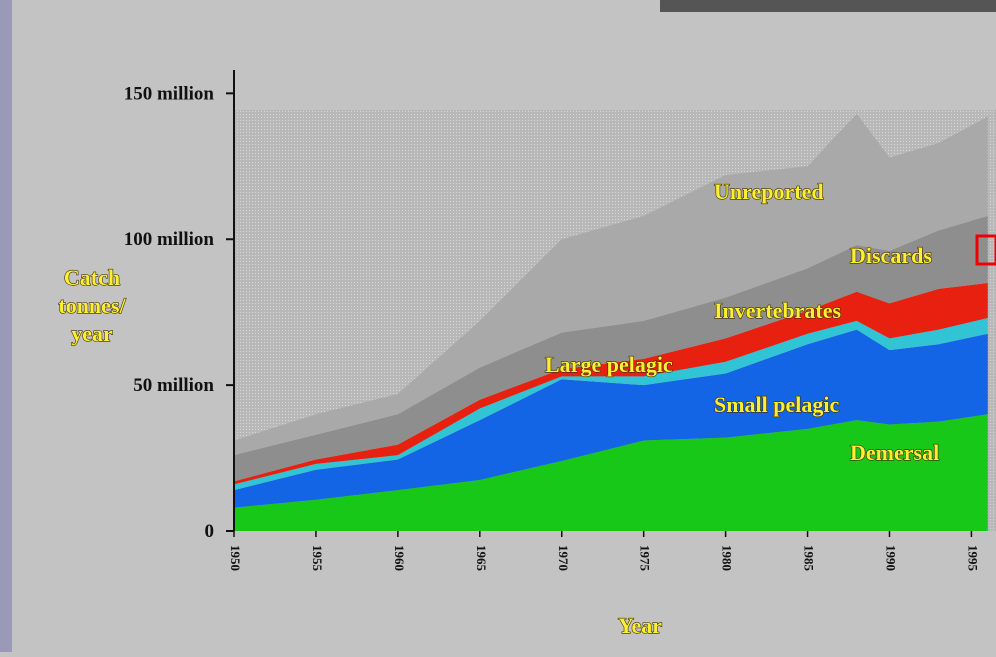 The image size is (996, 657). I want to click on y-tick-label: 50 million, so click(173, 385).